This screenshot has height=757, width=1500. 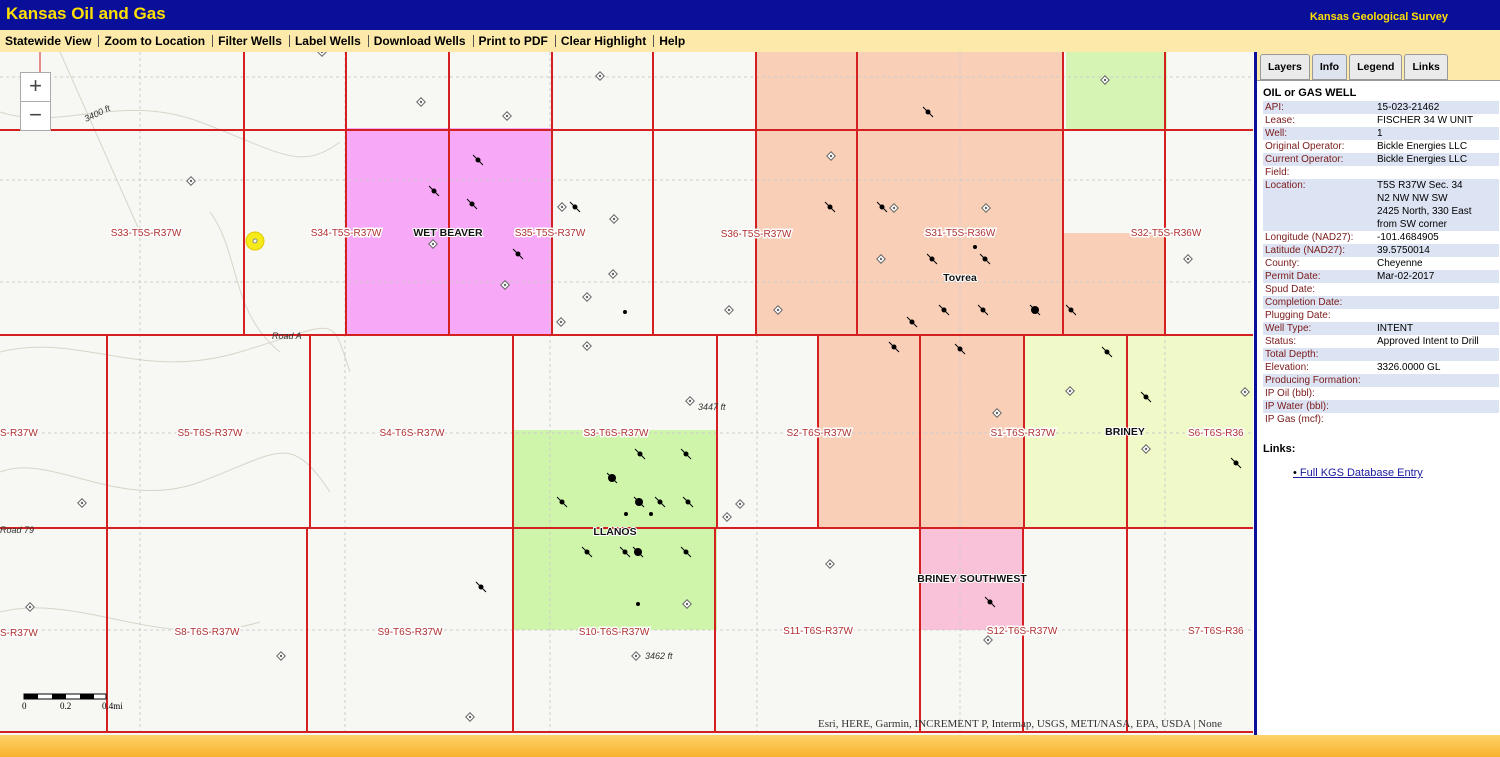 What do you see at coordinates (421, 41) in the screenshot?
I see `toolbar-button: Download Wells` at bounding box center [421, 41].